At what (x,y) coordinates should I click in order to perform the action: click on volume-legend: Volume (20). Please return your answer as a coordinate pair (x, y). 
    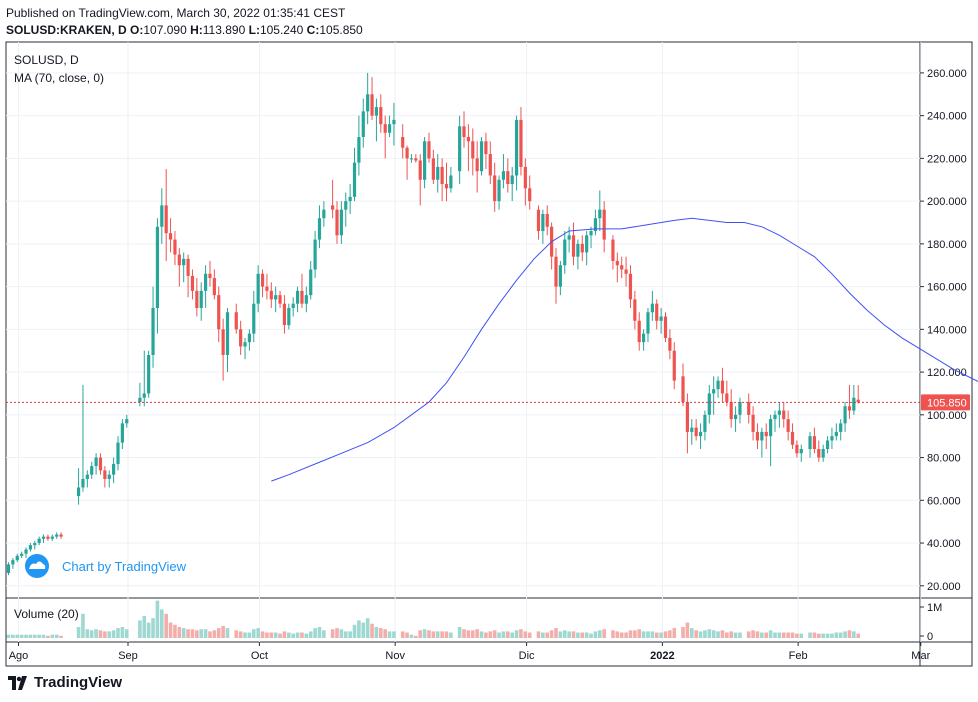
    Looking at the image, I should click on (46, 614).